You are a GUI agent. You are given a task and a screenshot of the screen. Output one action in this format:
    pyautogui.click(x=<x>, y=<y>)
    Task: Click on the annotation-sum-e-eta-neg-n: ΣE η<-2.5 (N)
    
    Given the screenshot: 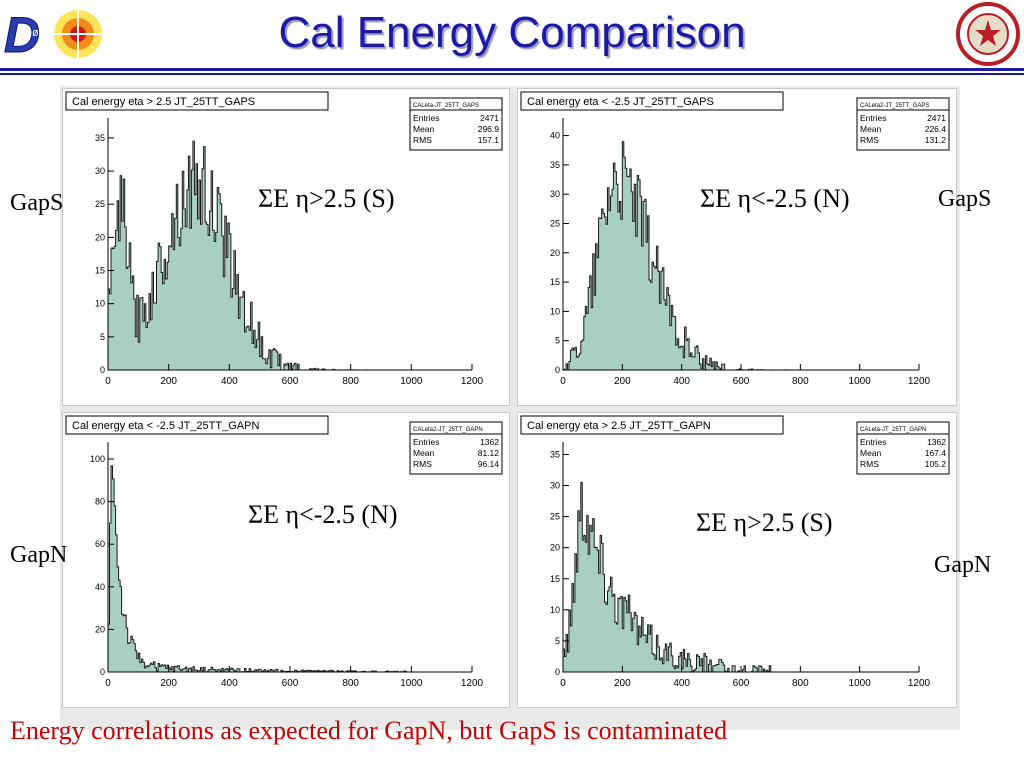 What is the action you would take?
    pyautogui.click(x=775, y=198)
    